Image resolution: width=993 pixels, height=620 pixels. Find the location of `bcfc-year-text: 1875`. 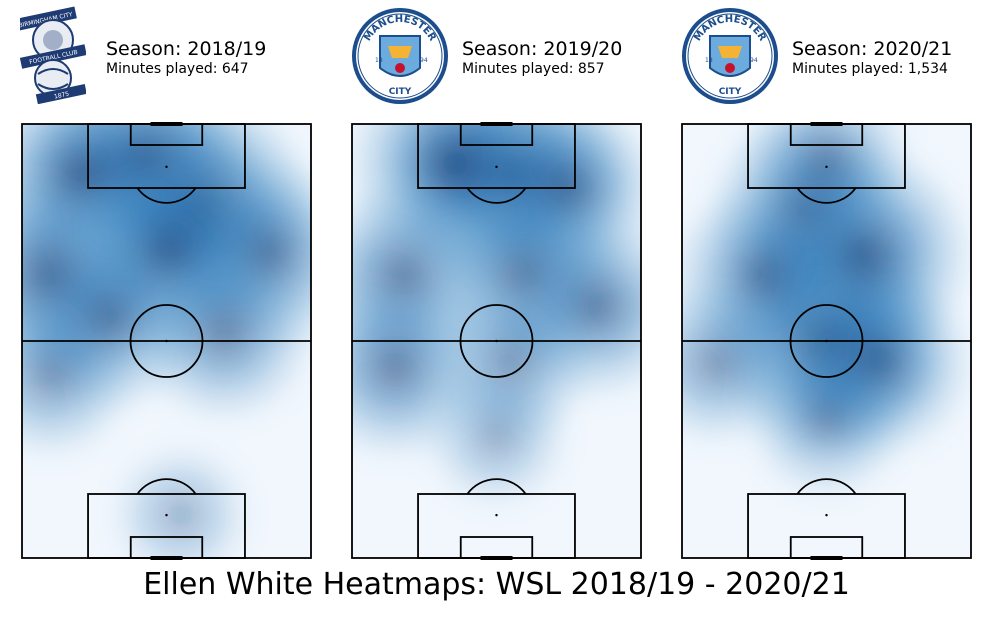

bcfc-year-text: 1875 is located at coordinates (61, 96).